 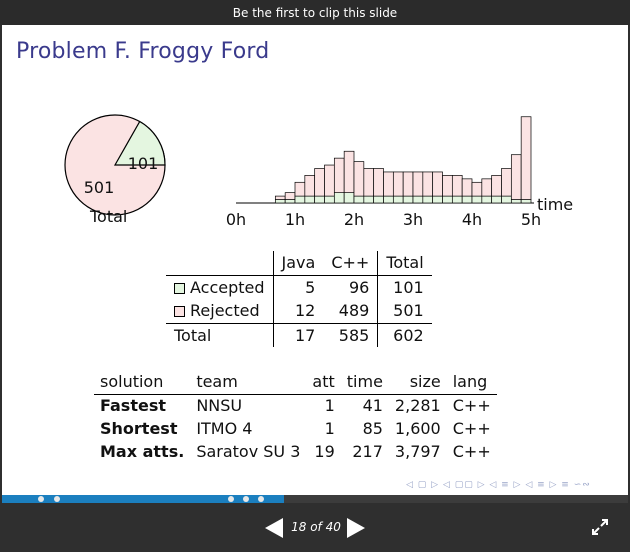 What do you see at coordinates (350, 263) in the screenshot?
I see `stats-header-cpp: C++` at bounding box center [350, 263].